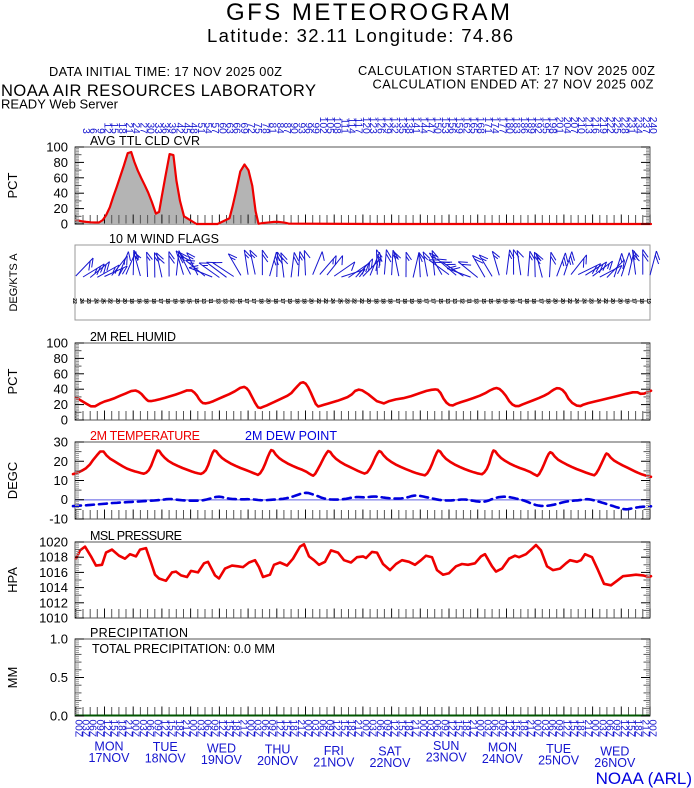 This screenshot has width=694, height=788. What do you see at coordinates (322, 125) in the screenshot?
I see `svg-text: 102` at bounding box center [322, 125].